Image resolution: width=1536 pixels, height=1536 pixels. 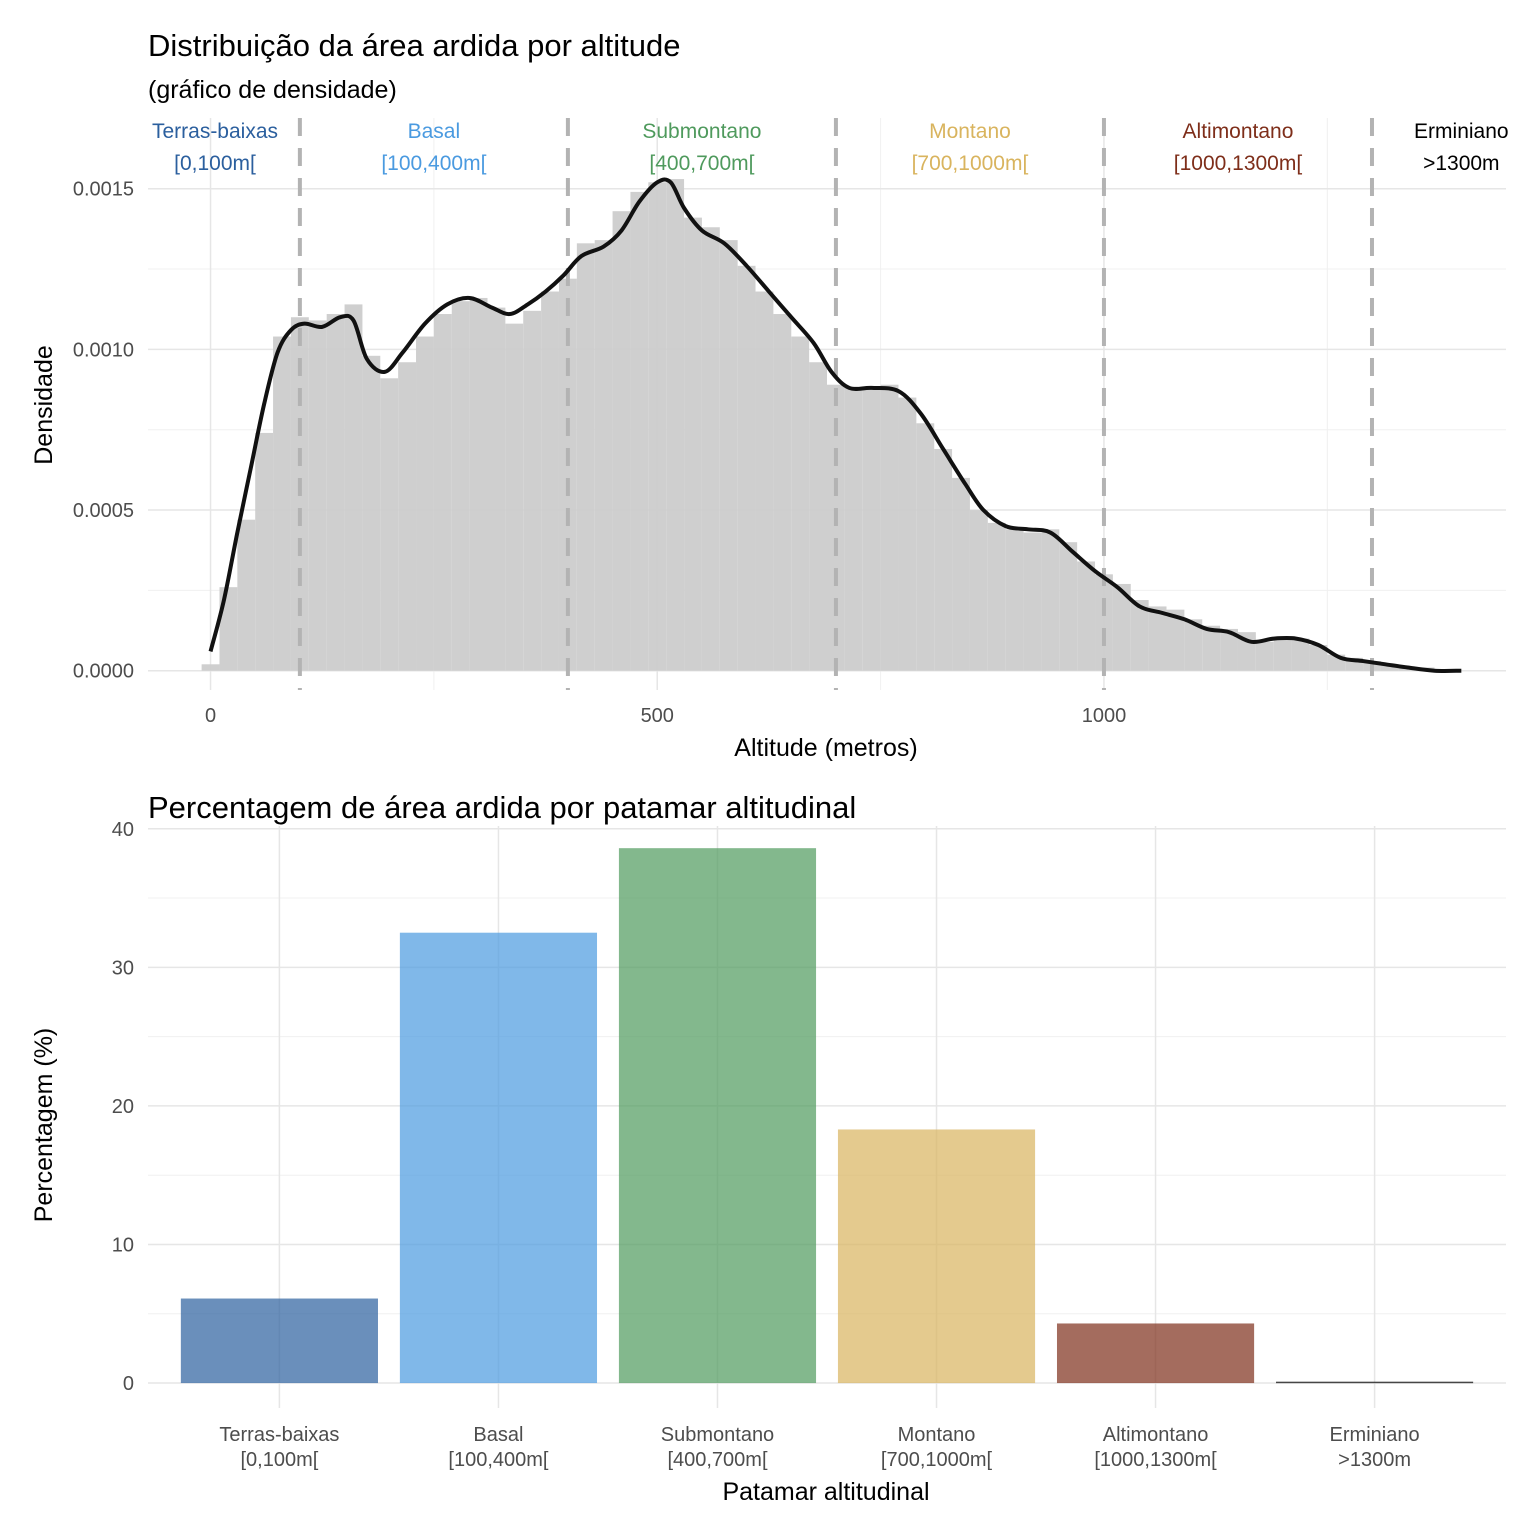 I want to click on category-range-label: >1300m, so click(x=1374, y=1460).